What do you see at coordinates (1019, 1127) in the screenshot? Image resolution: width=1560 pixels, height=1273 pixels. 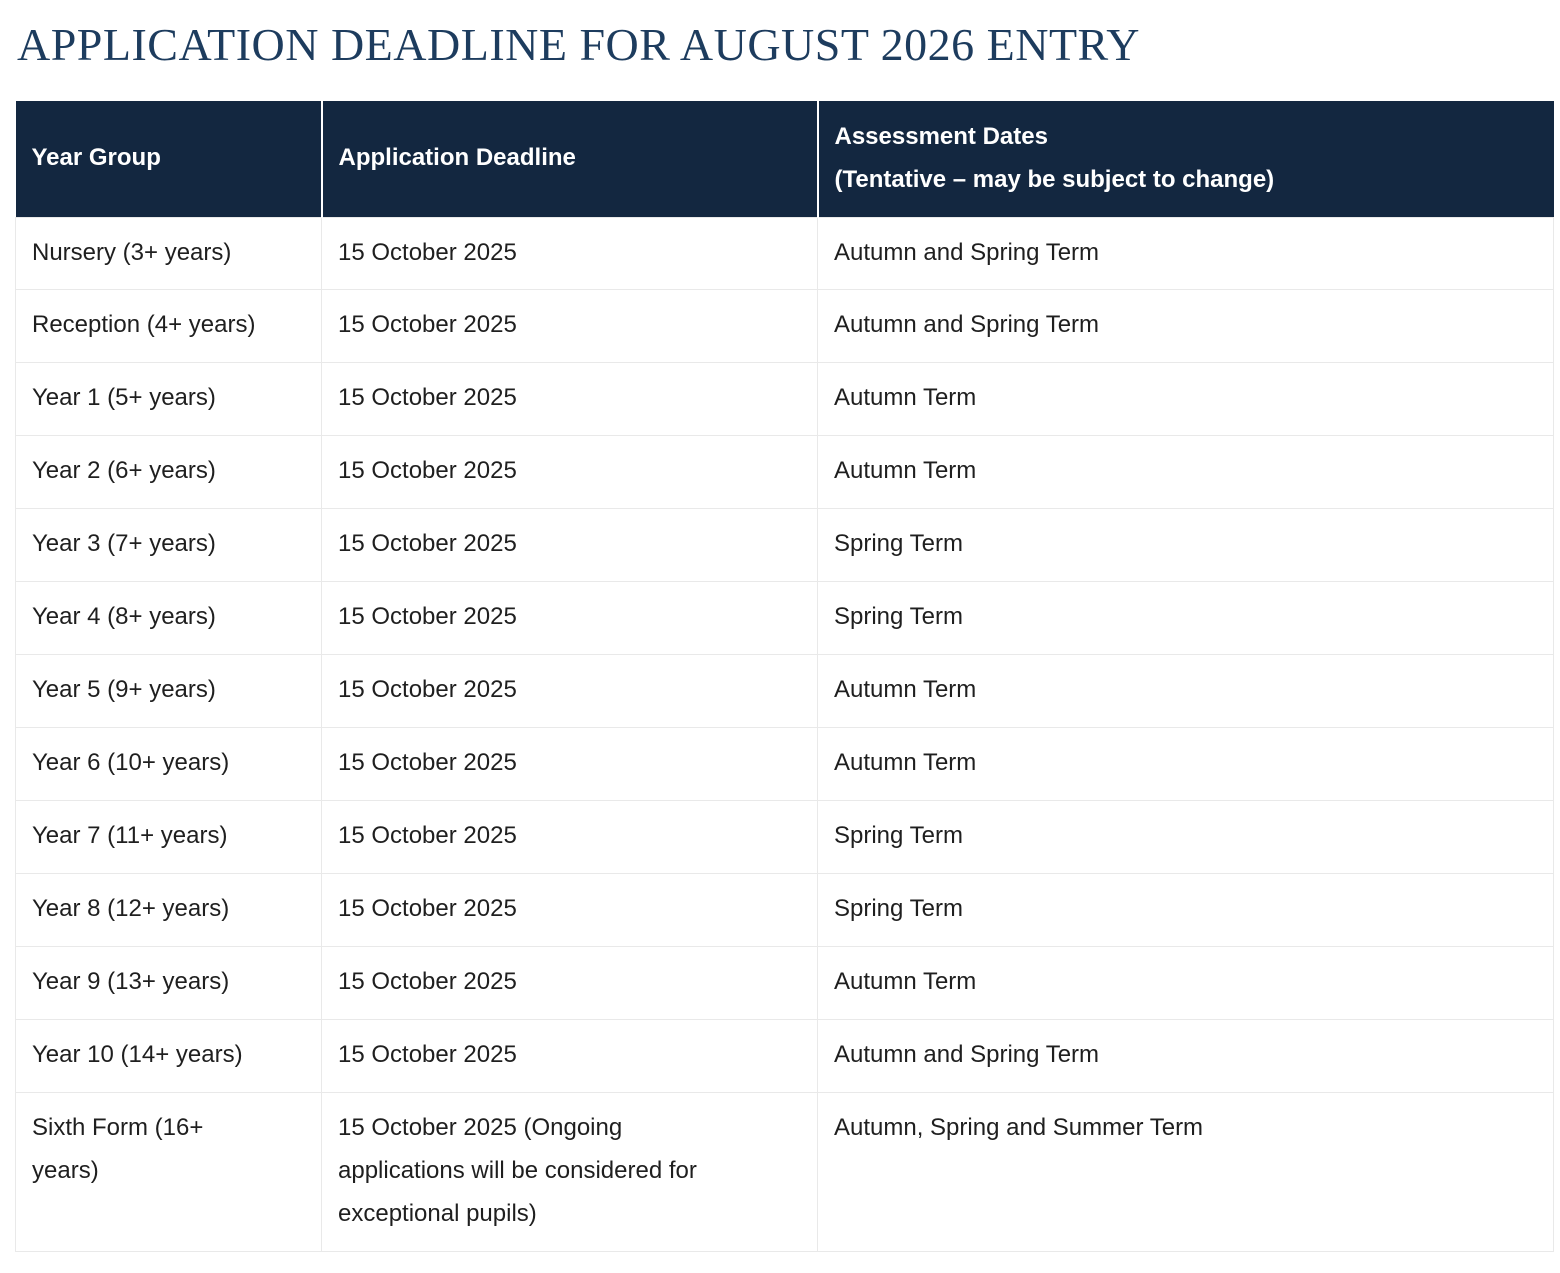 I see `assessment-dates-value: Autumn, Spring and Summer Term` at bounding box center [1019, 1127].